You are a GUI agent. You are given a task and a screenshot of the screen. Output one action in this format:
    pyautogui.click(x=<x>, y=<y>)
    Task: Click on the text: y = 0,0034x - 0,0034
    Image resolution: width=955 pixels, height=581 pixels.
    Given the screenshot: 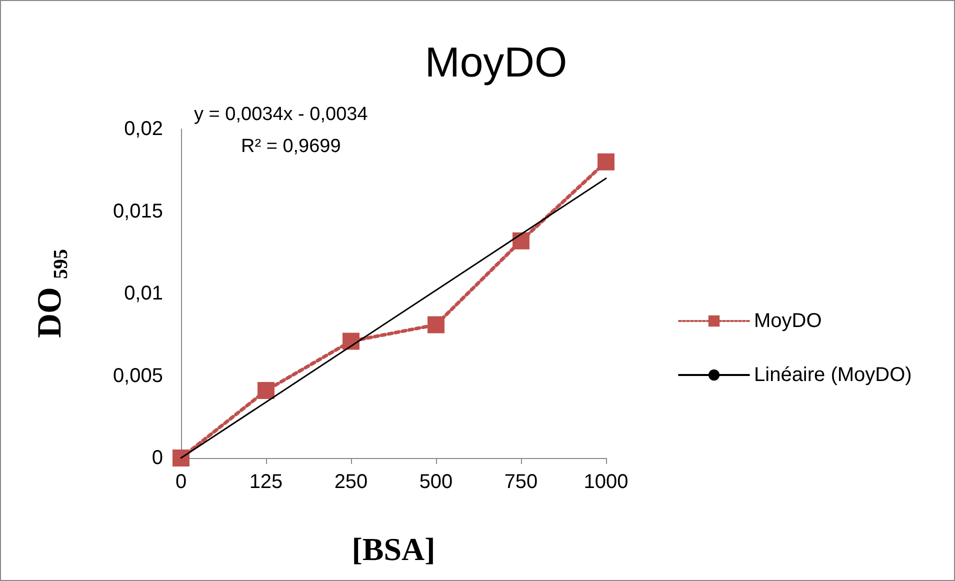 What is the action you would take?
    pyautogui.click(x=281, y=114)
    